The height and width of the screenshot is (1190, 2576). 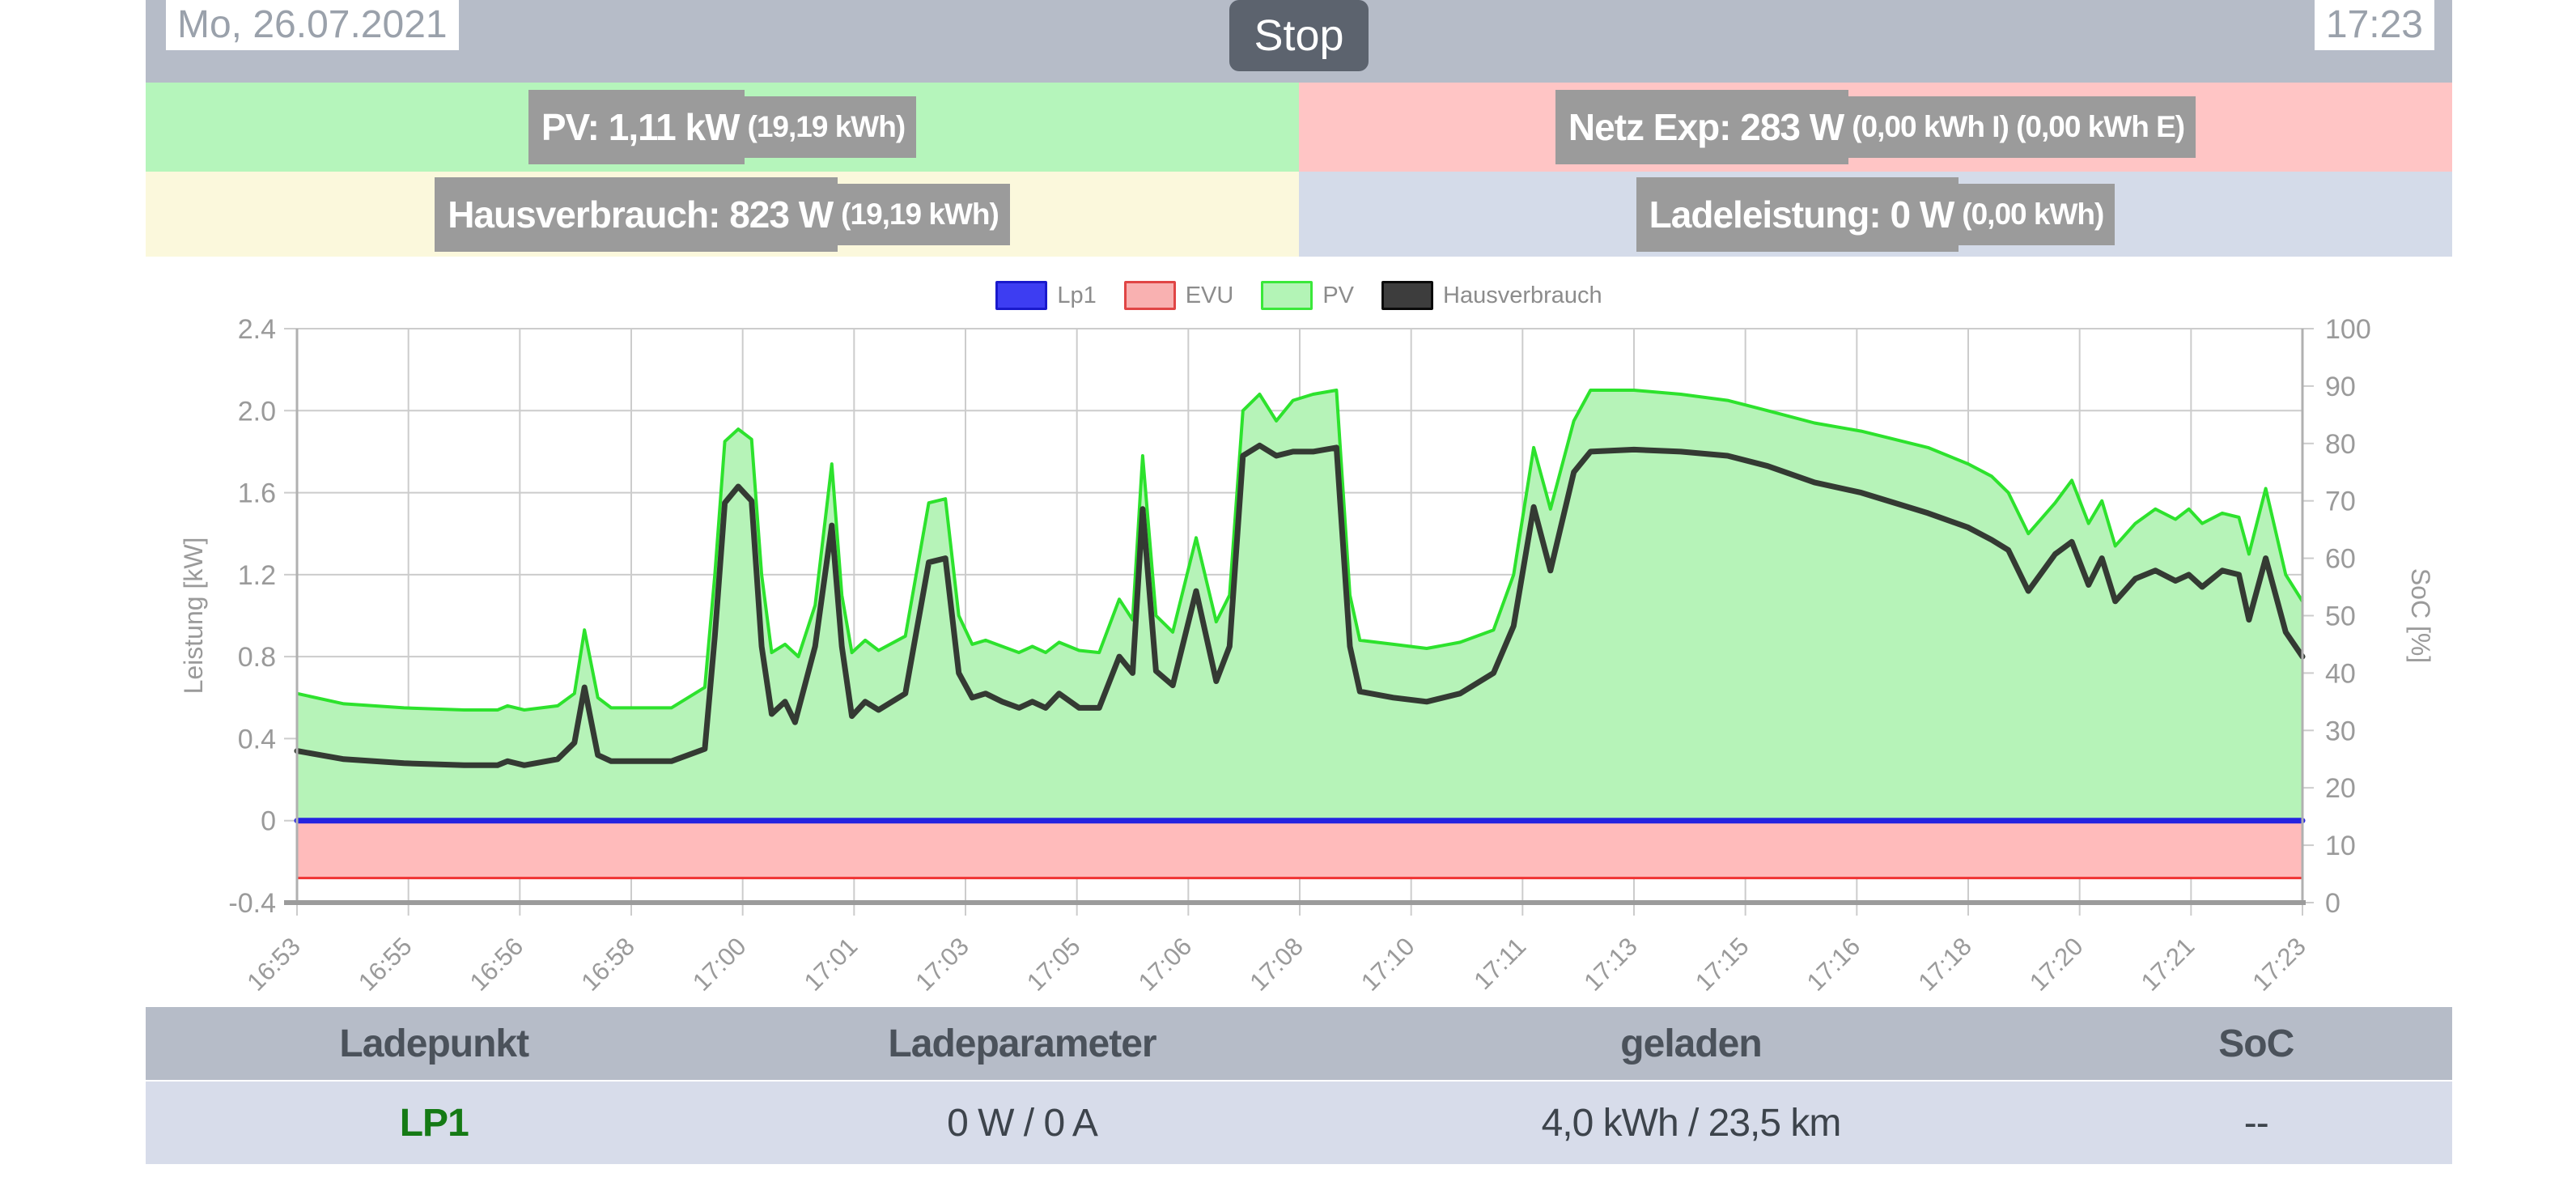 I want to click on col-header-ladepunkt: Ladepunkt, so click(x=434, y=1043).